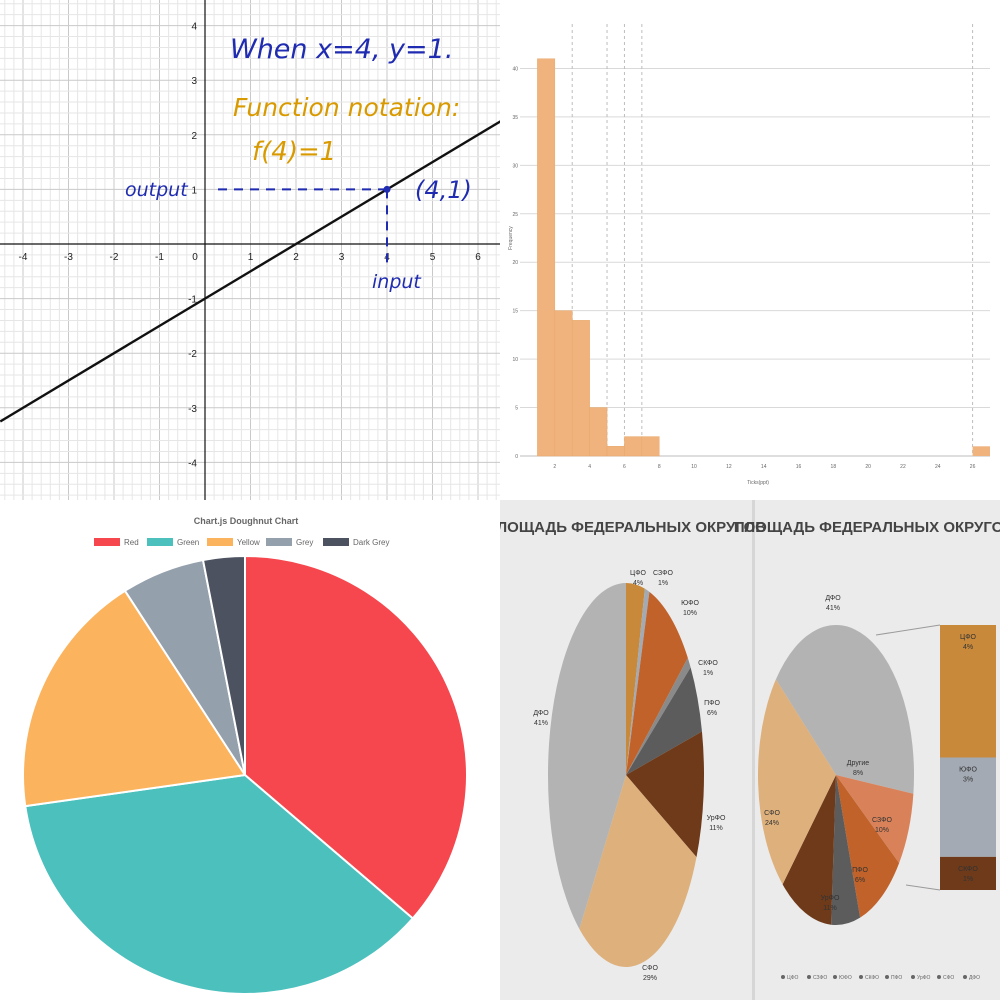  I want to click on x-tick-label: 6, so click(624, 467).